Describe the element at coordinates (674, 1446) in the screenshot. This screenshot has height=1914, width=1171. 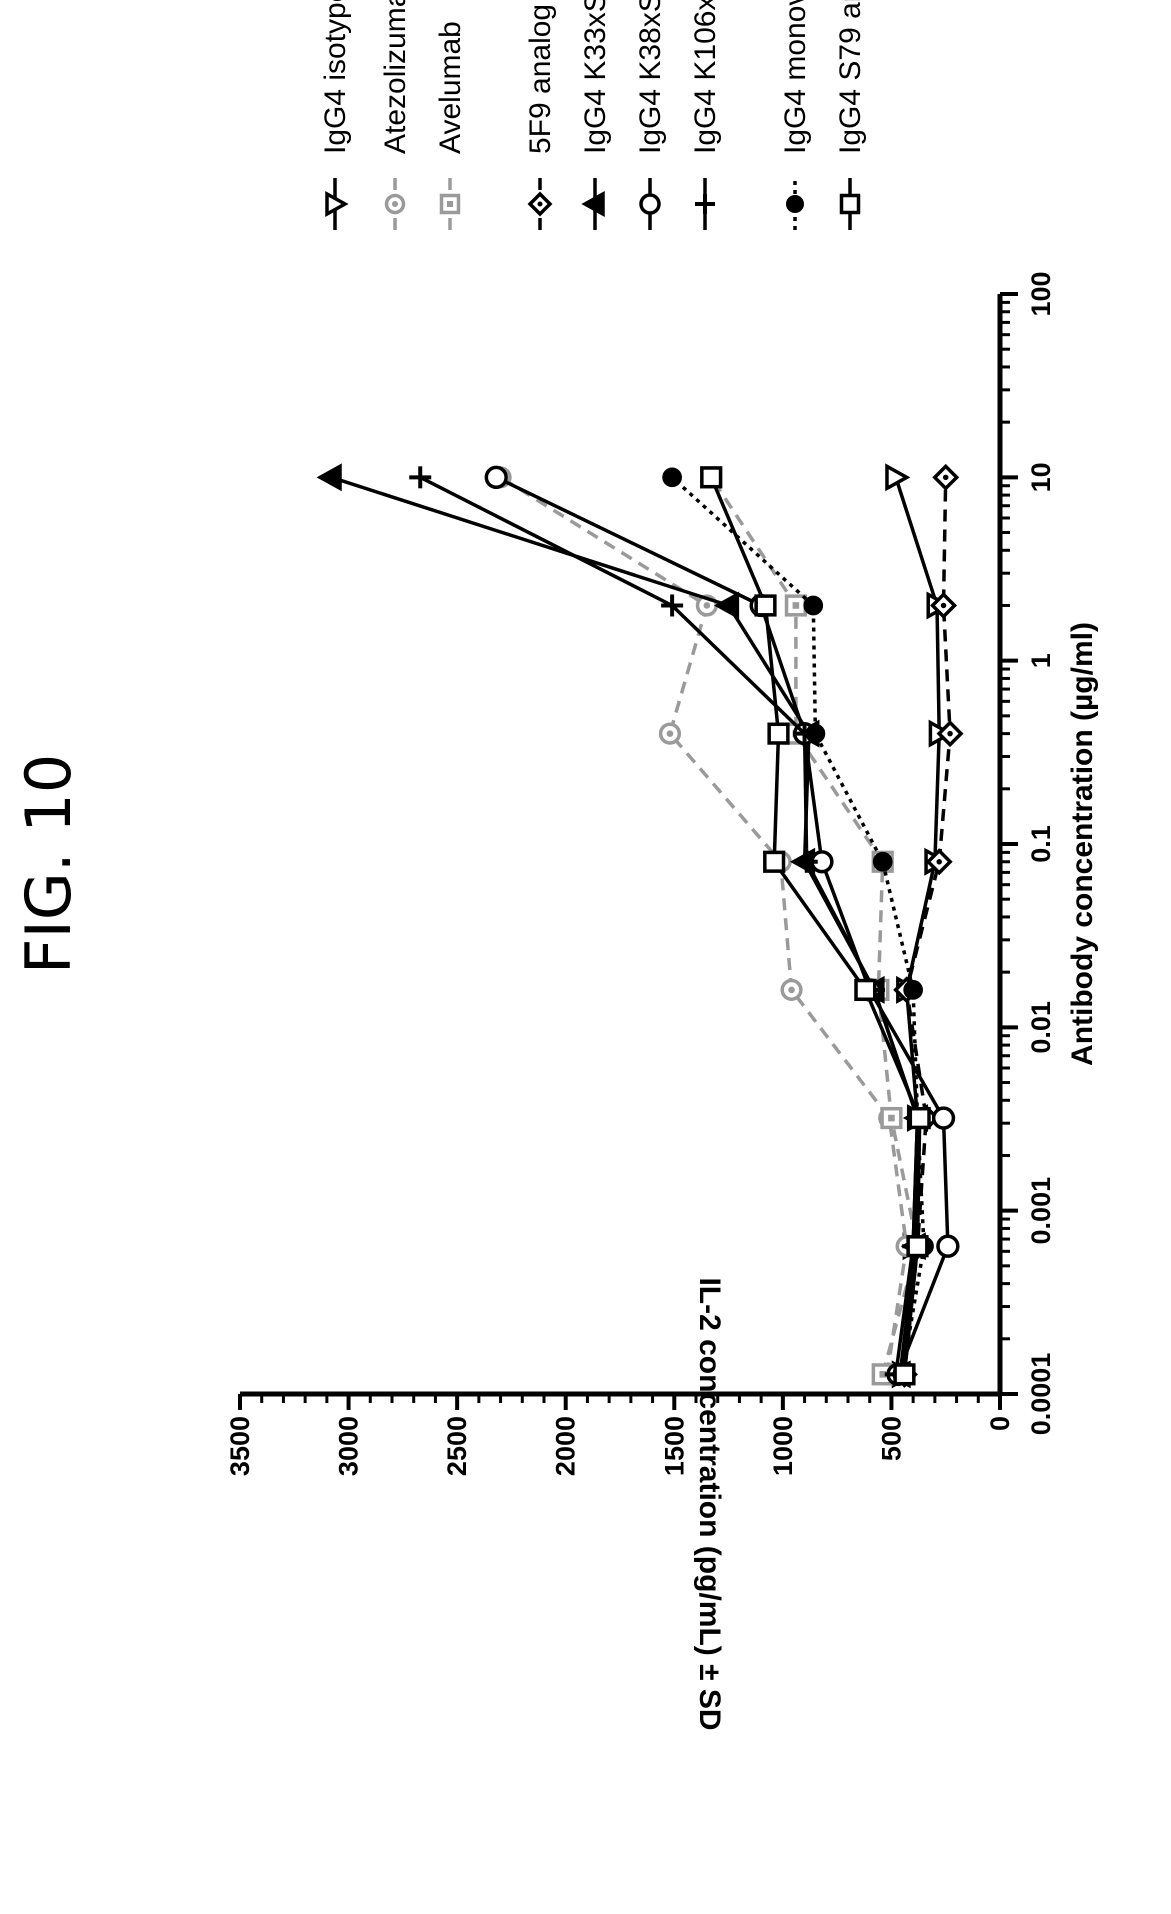
I see `y-tick-label: 1500` at that location.